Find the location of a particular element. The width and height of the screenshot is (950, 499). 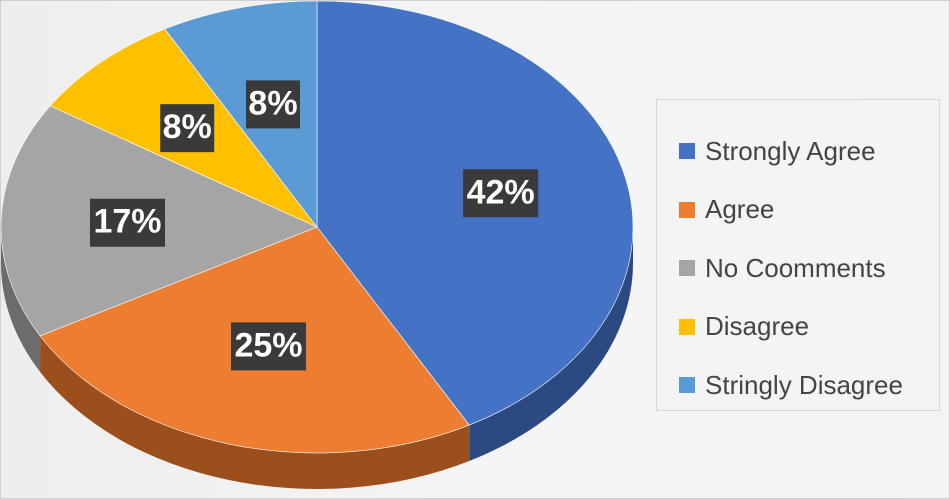

data-label-disagree: 8% is located at coordinates (187, 128).